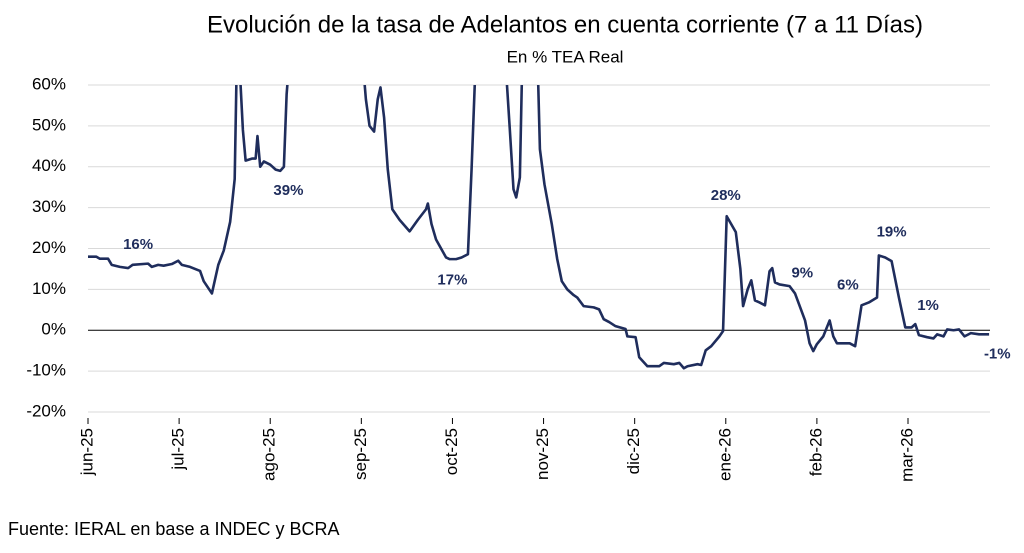  Describe the element at coordinates (542, 454) in the screenshot. I see `x-tick-label: nov-25` at that location.